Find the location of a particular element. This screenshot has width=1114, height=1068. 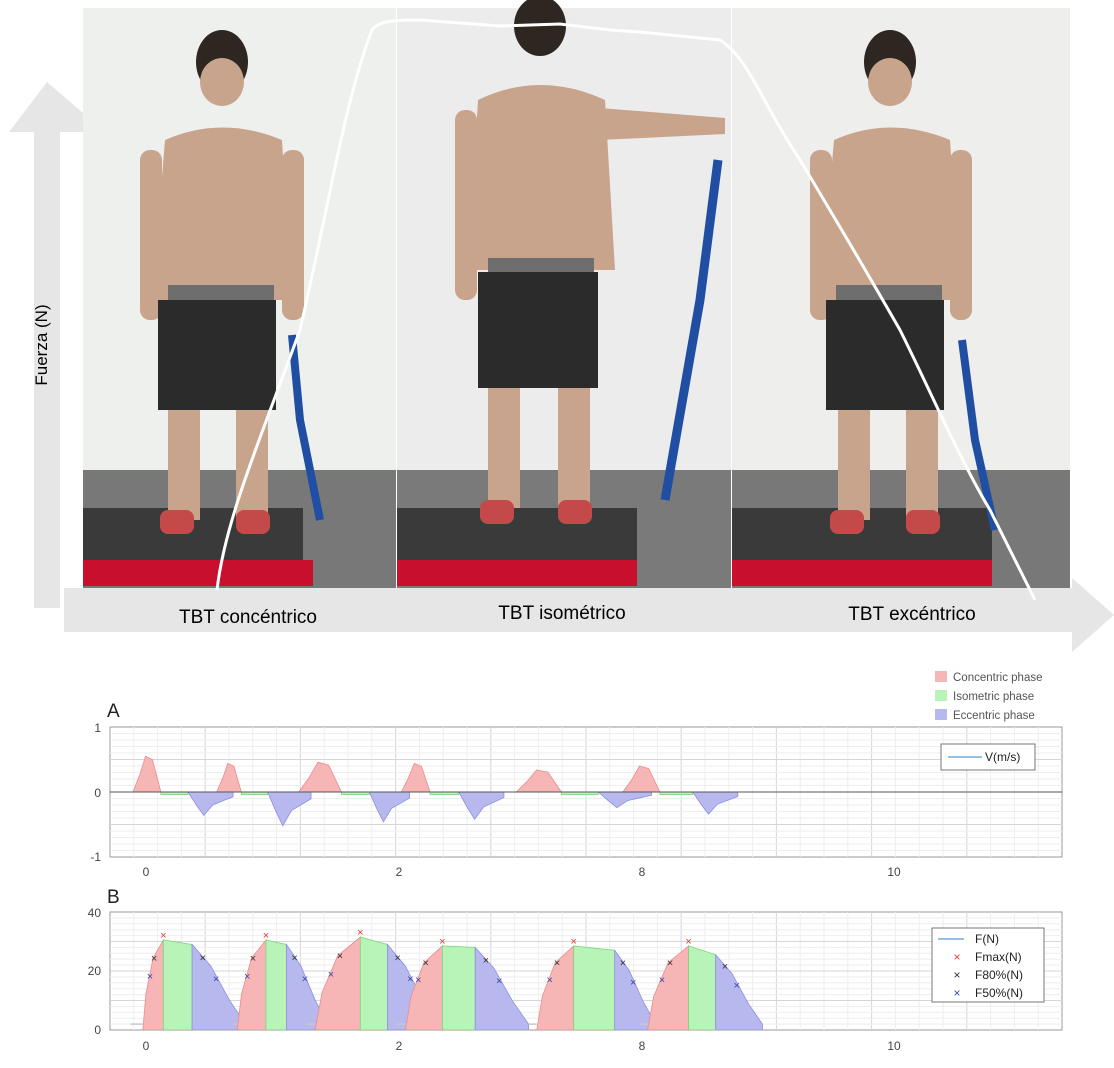

chart-a-legend: V(m/s) is located at coordinates (988, 757).